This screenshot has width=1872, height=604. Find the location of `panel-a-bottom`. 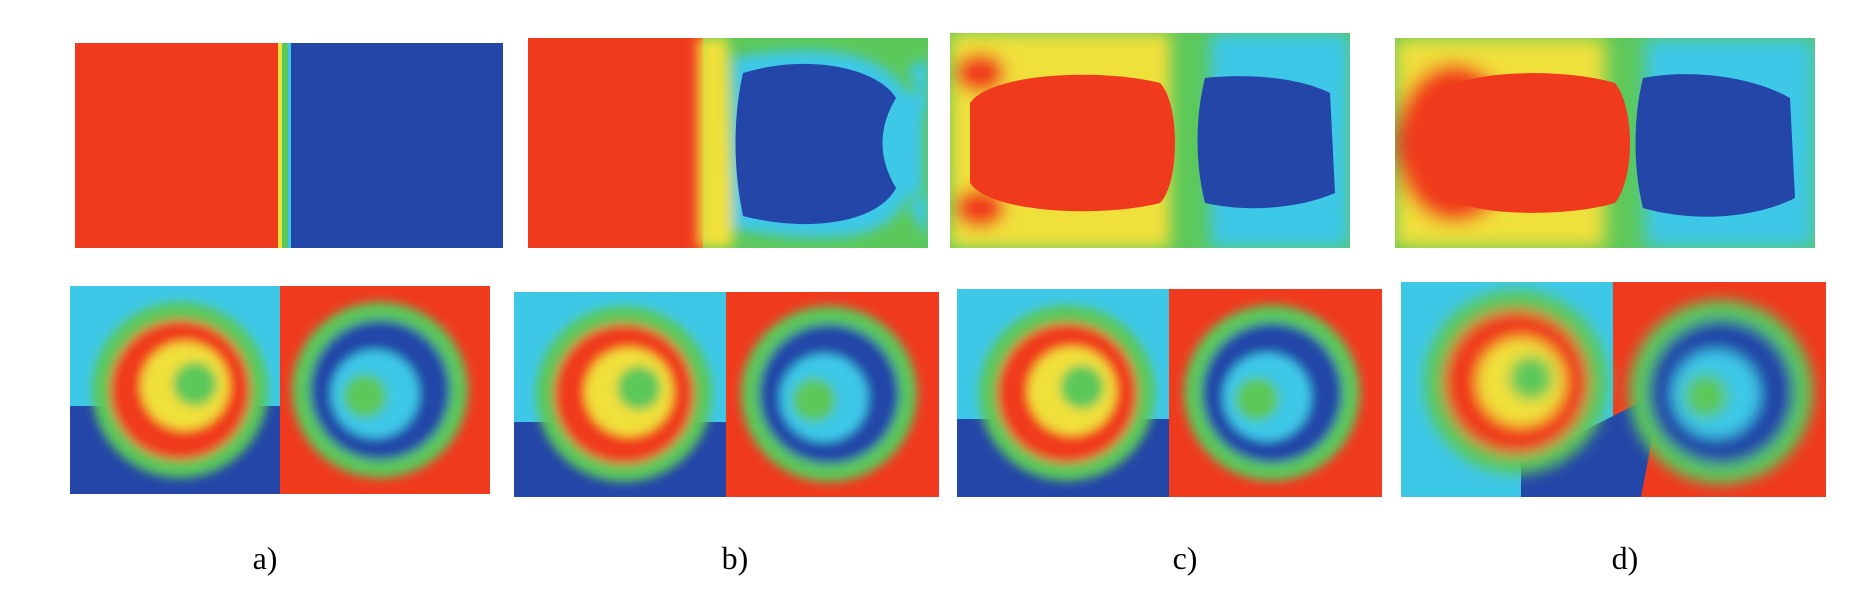

panel-a-bottom is located at coordinates (280, 390).